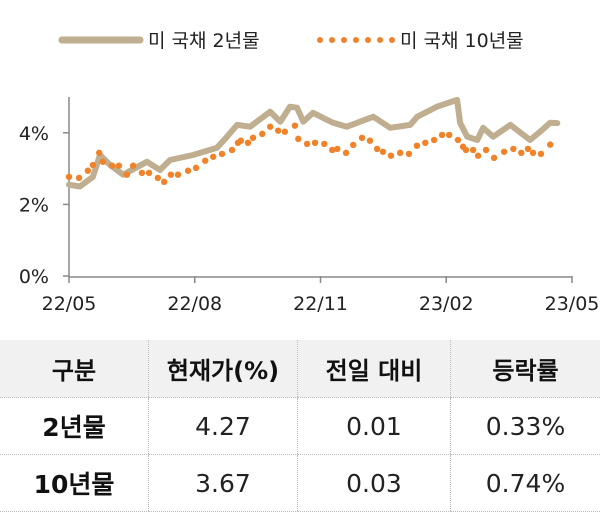 The width and height of the screenshot is (600, 512). I want to click on legend-label-2y: 미 국채 2년물, so click(204, 41).